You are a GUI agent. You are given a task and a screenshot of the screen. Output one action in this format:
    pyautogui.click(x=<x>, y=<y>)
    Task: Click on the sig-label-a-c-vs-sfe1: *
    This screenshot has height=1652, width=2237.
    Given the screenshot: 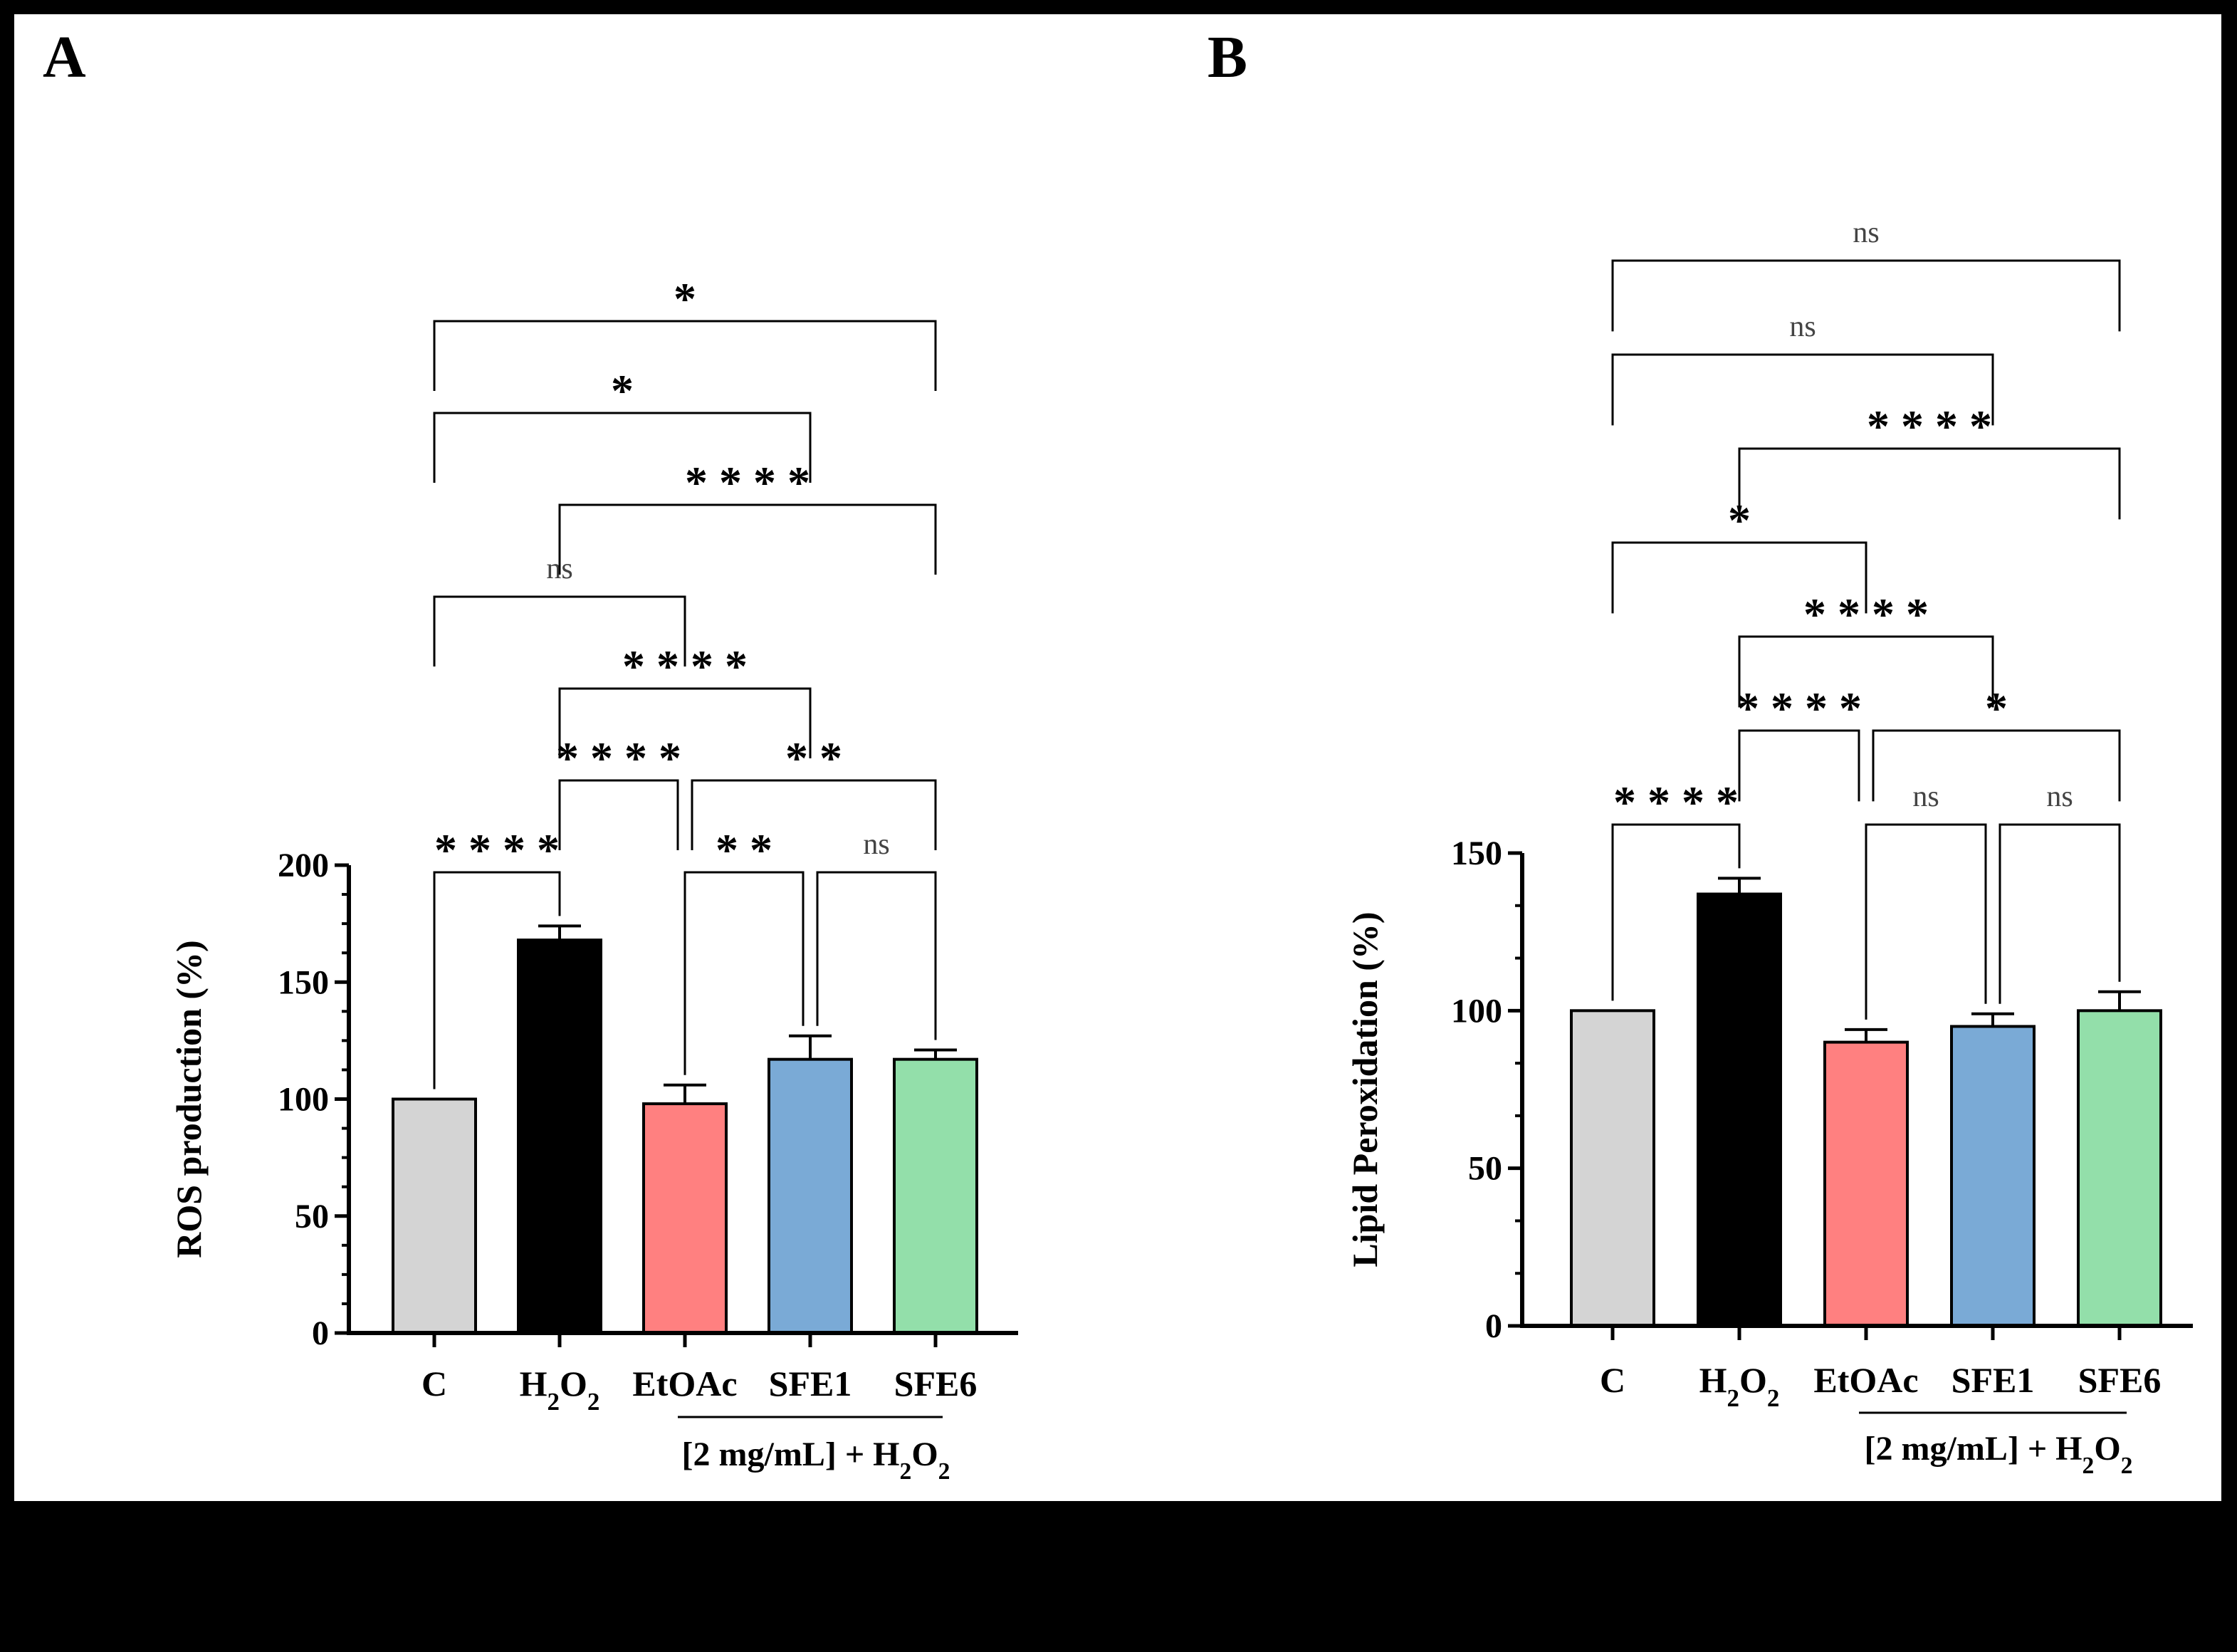 What is the action you would take?
    pyautogui.click(x=622, y=390)
    